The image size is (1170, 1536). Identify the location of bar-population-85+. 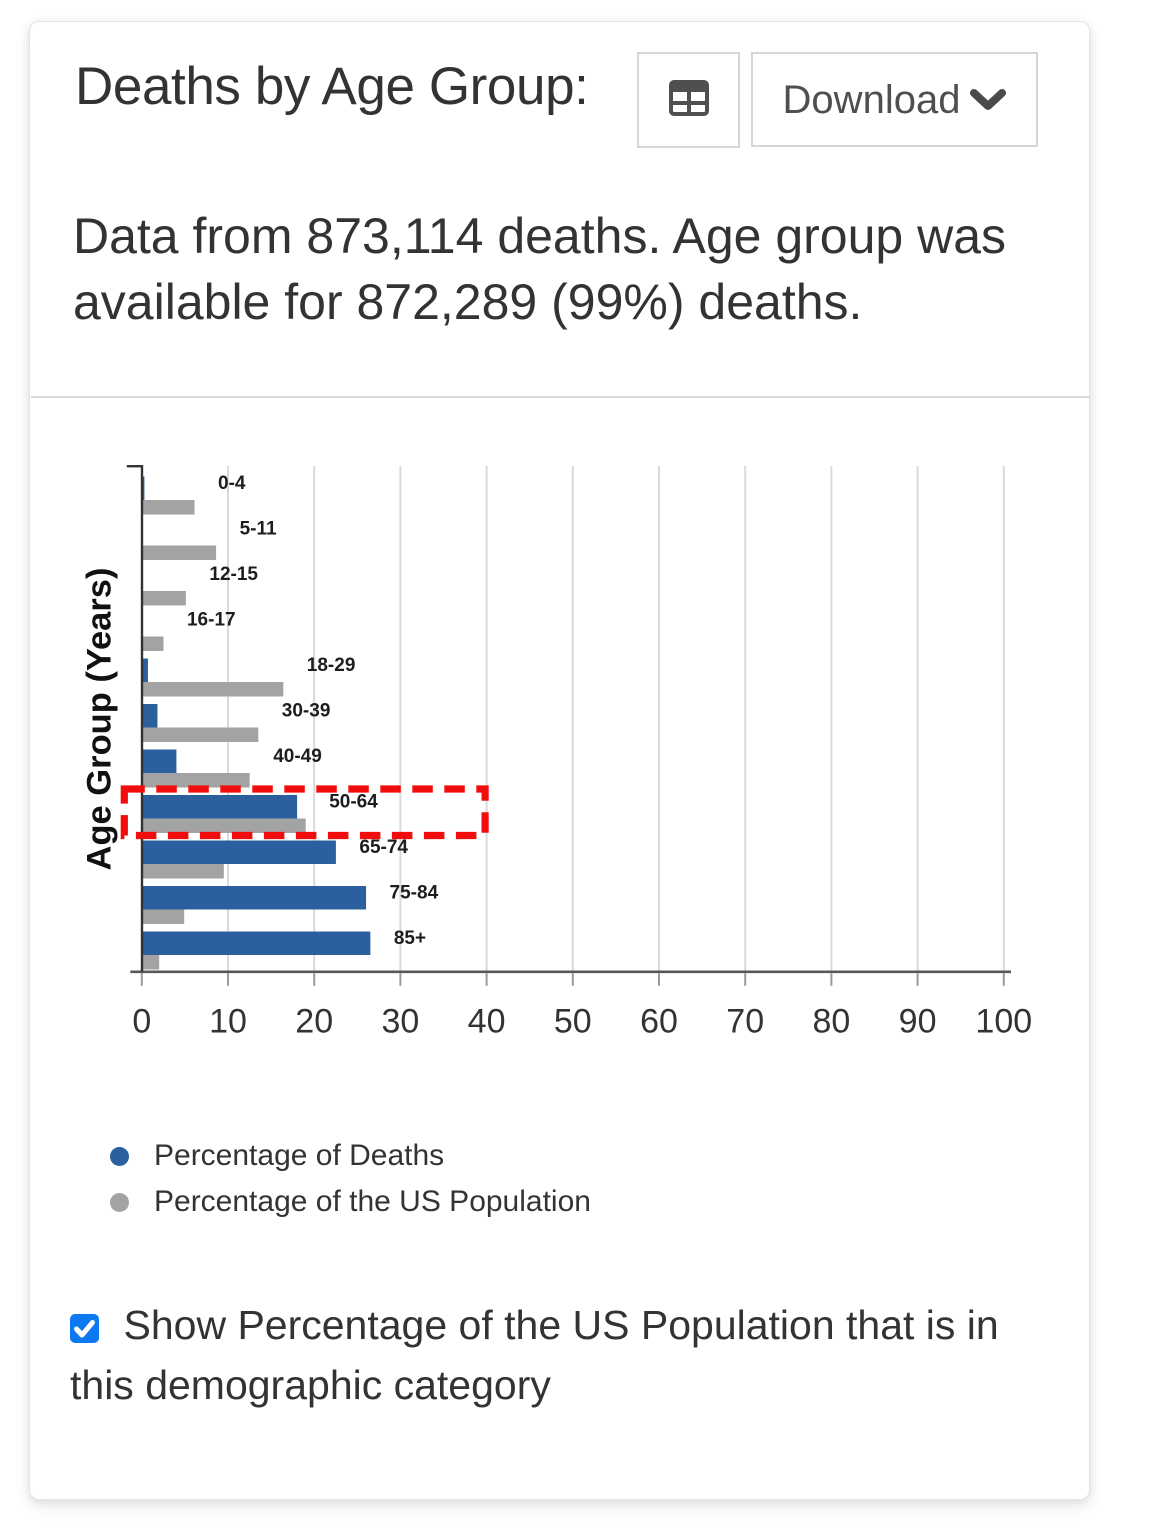
(151, 962).